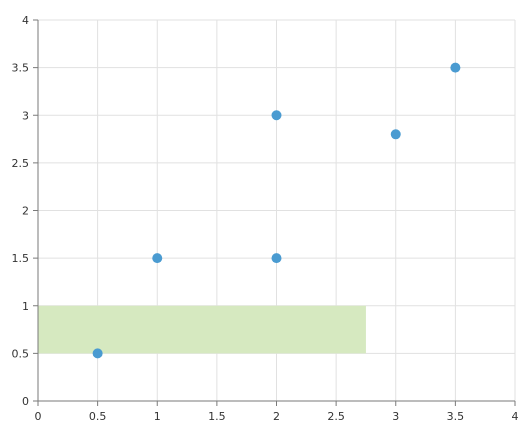  I want to click on y-tick-label: 2.5, so click(21, 163).